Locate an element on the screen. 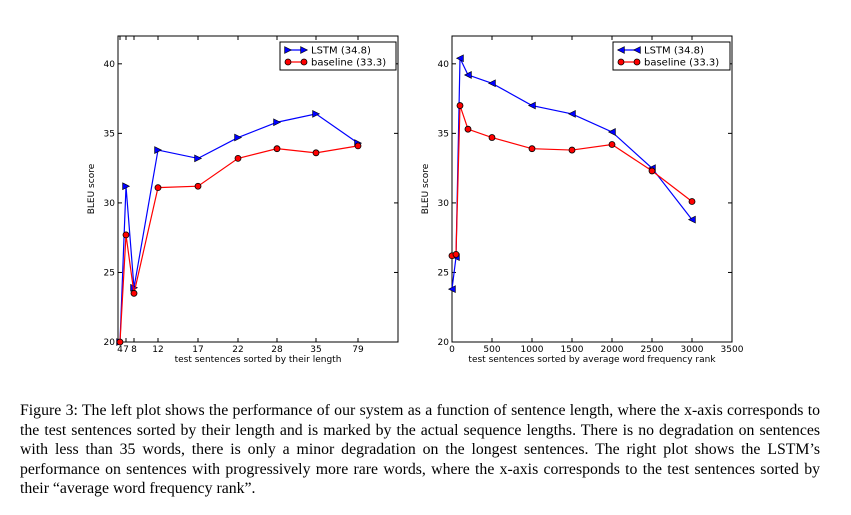 This screenshot has height=515, width=851. x-tick-label: 1500 is located at coordinates (572, 350).